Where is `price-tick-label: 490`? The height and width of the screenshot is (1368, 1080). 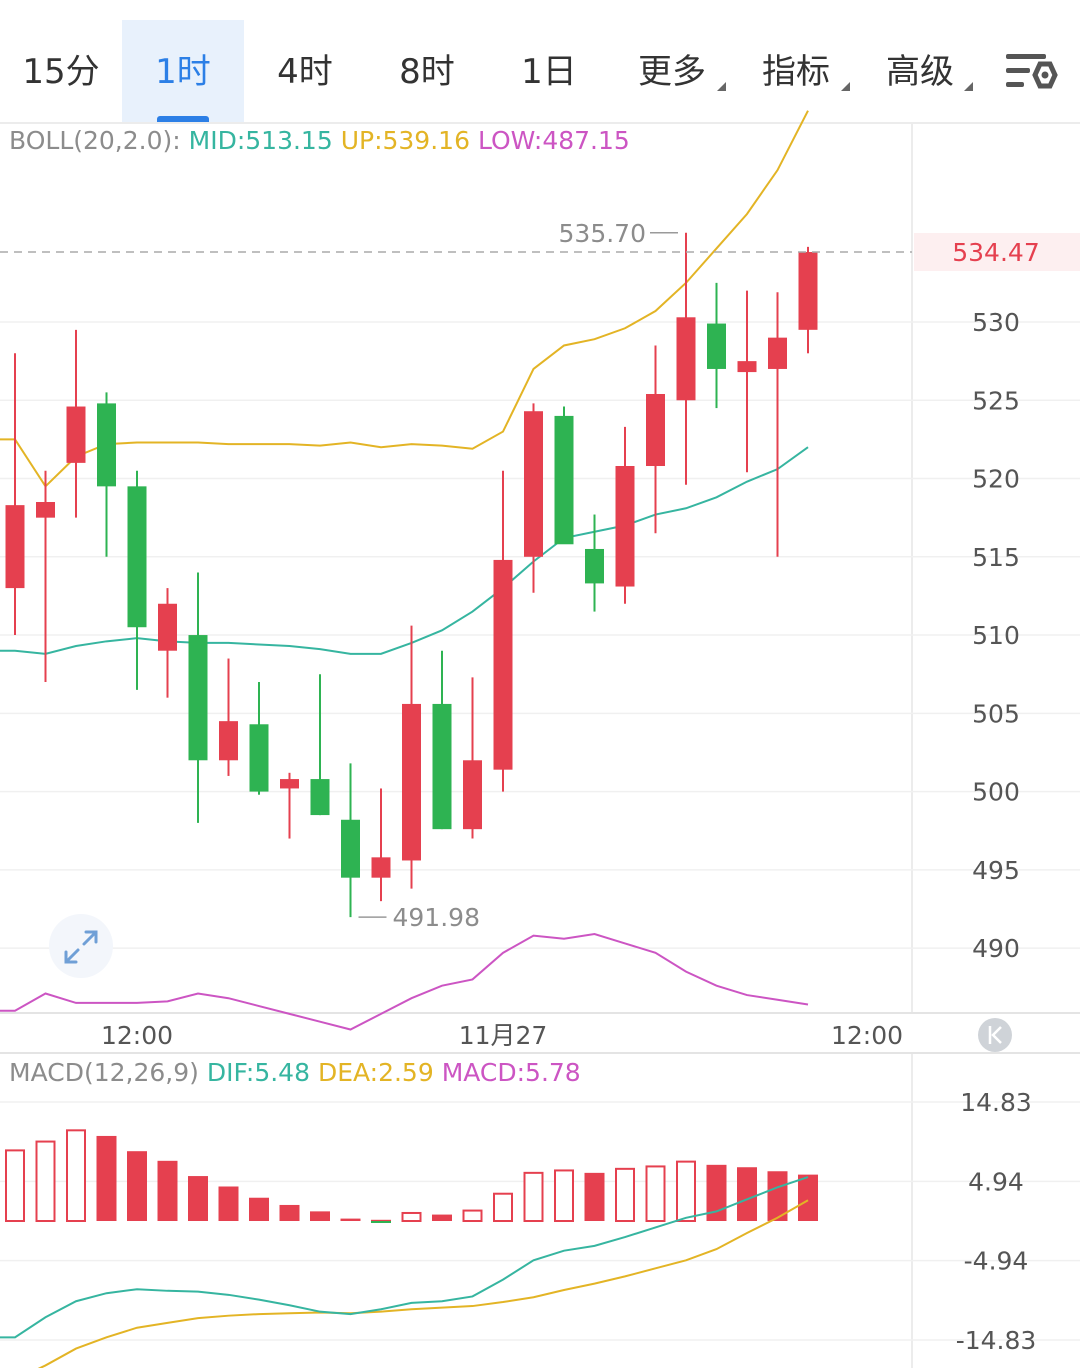
price-tick-label: 490 is located at coordinates (996, 948).